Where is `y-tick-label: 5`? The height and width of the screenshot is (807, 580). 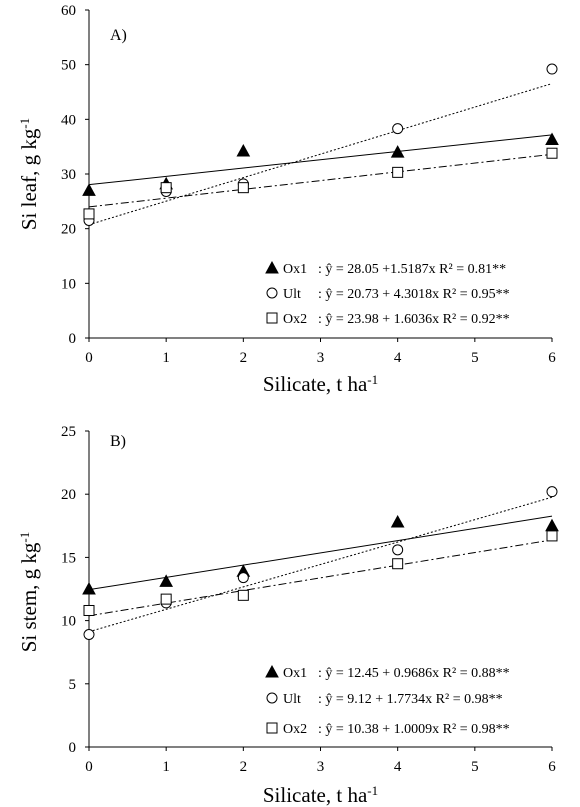
y-tick-label: 5 is located at coordinates (73, 685).